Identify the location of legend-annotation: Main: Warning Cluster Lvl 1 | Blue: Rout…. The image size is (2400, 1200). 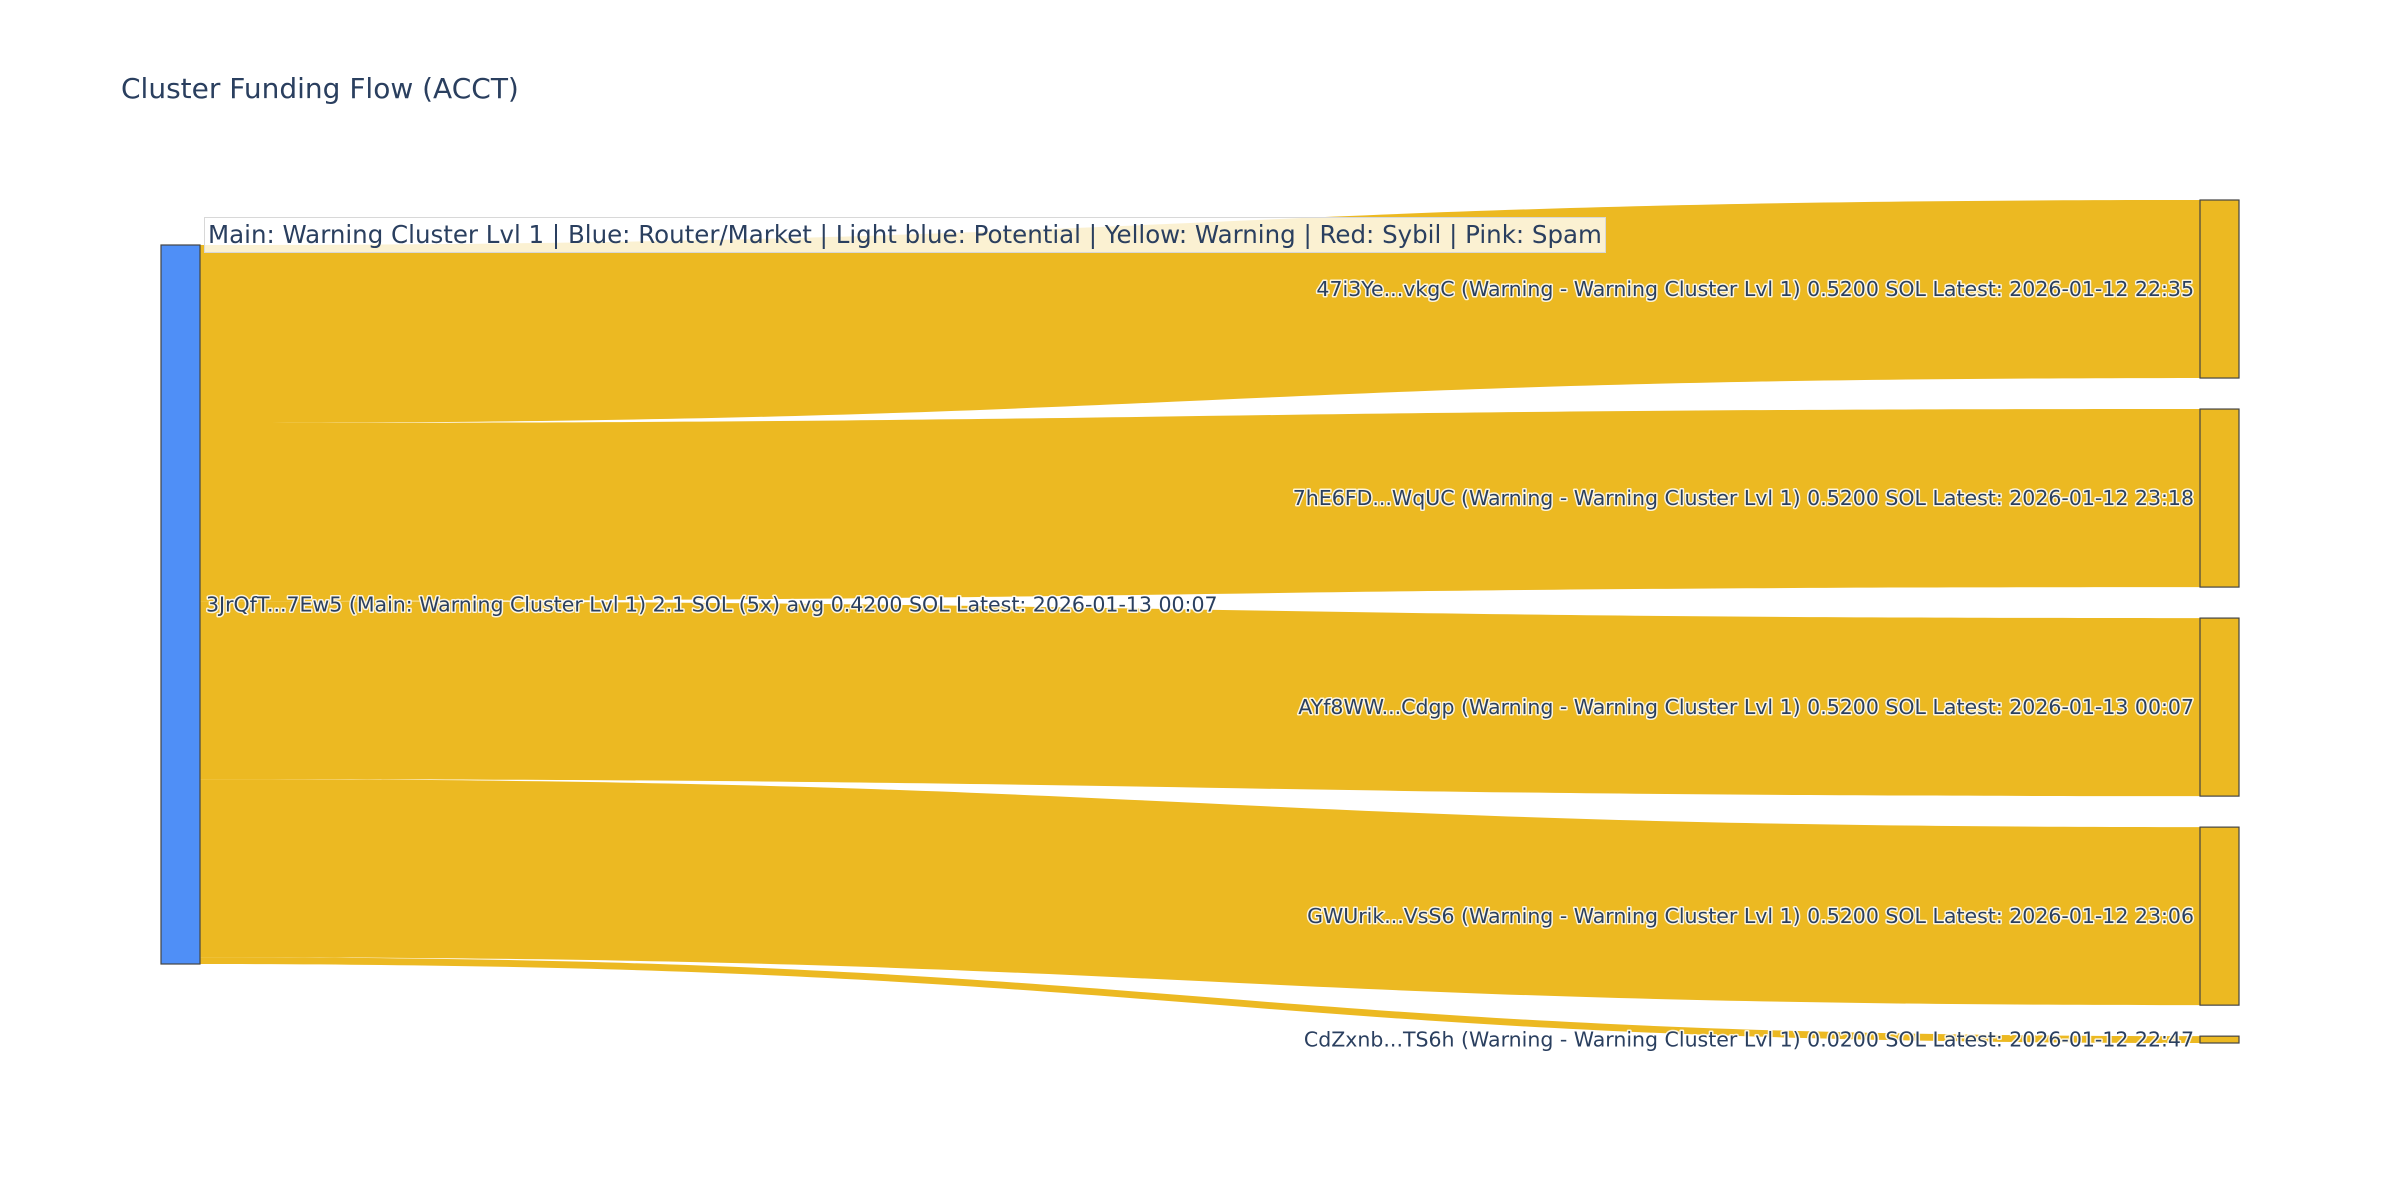
(905, 235).